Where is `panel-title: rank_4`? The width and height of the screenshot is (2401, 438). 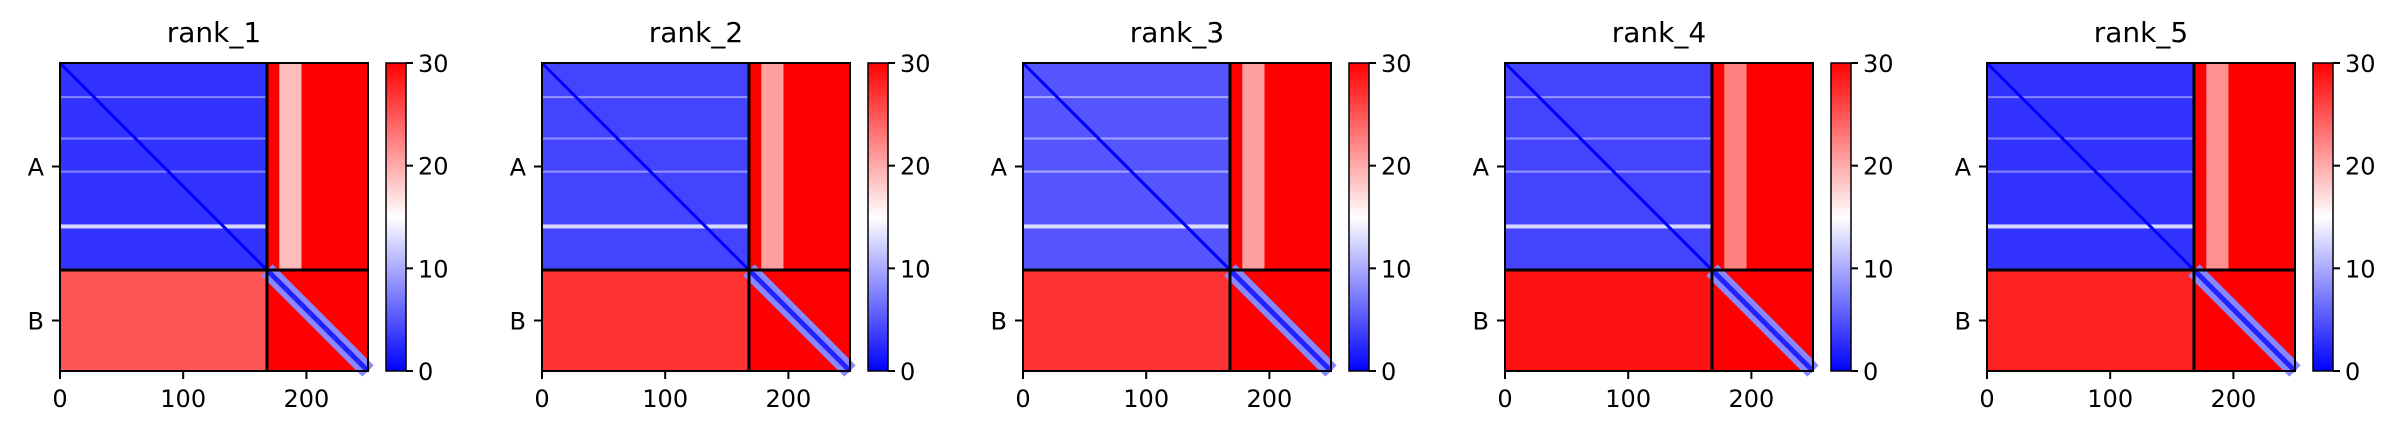
panel-title: rank_4 is located at coordinates (1659, 32).